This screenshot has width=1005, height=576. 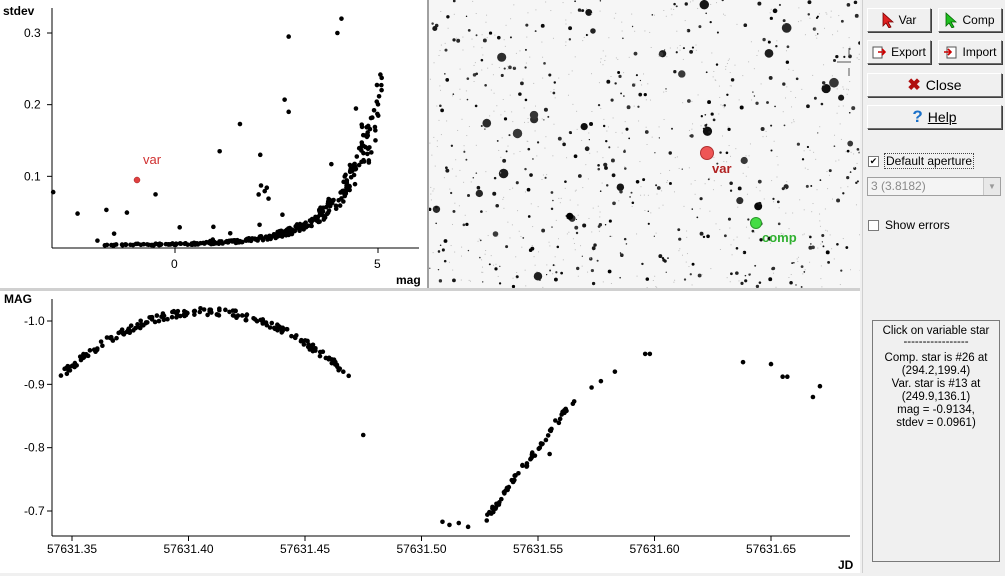 What do you see at coordinates (970, 52) in the screenshot?
I see `import-button: Import` at bounding box center [970, 52].